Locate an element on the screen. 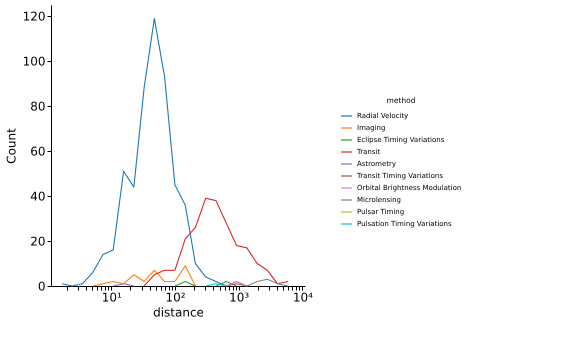 The height and width of the screenshot is (349, 565). y-tick-label: 60 is located at coordinates (38, 151).